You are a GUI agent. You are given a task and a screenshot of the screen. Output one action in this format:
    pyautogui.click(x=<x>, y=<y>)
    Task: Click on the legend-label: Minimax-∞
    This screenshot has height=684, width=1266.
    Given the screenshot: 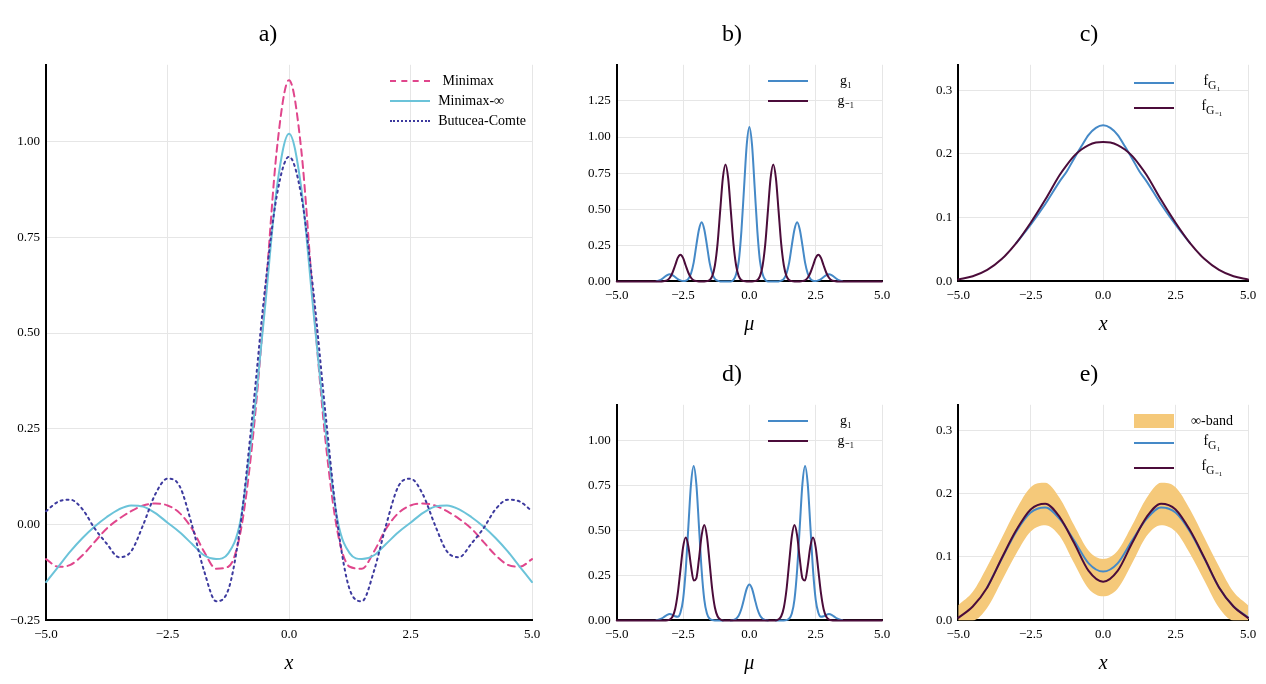 What is the action you would take?
    pyautogui.click(x=471, y=100)
    